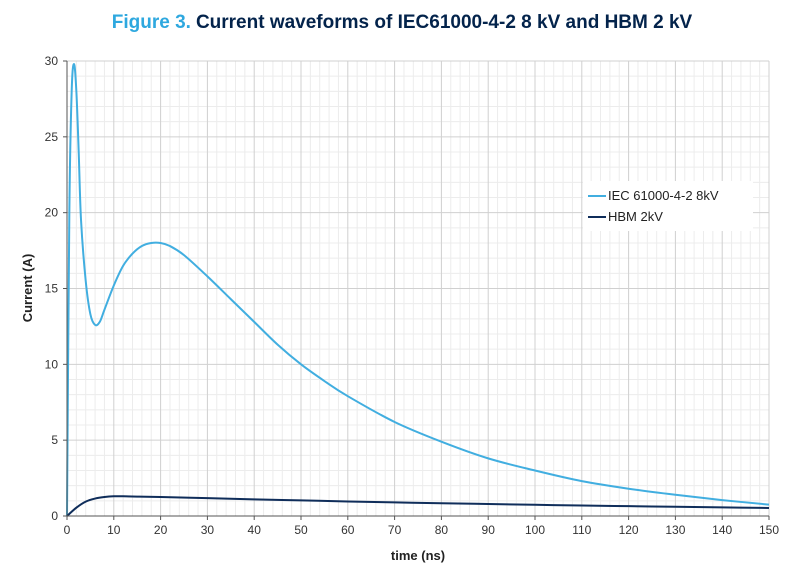 The height and width of the screenshot is (584, 805). I want to click on x-tick-label: 100, so click(535, 530).